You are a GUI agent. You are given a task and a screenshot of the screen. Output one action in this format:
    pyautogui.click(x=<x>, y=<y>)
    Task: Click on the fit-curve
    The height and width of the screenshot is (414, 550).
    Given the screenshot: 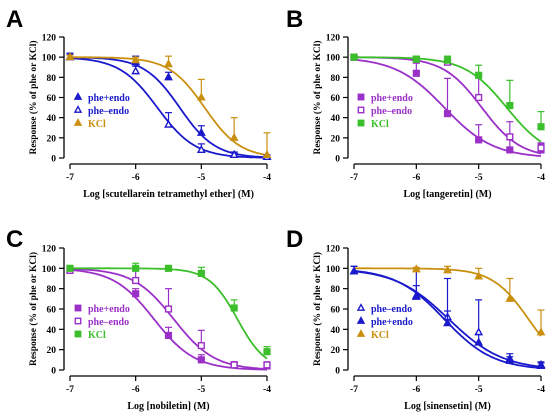 What is the action you would take?
    pyautogui.click(x=169, y=106)
    